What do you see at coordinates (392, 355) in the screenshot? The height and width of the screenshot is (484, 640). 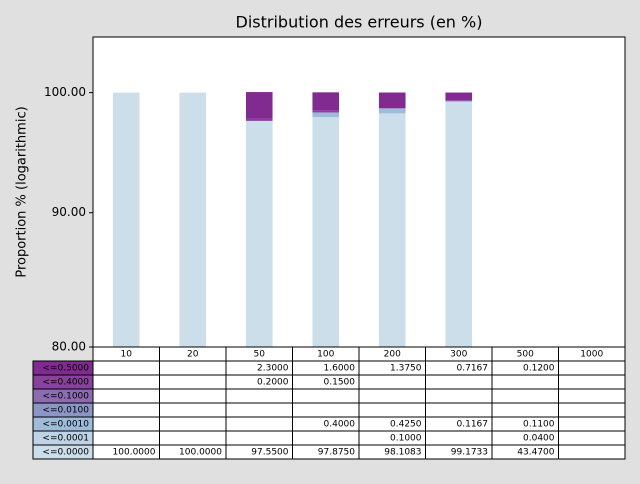 I see `column-header: 200` at bounding box center [392, 355].